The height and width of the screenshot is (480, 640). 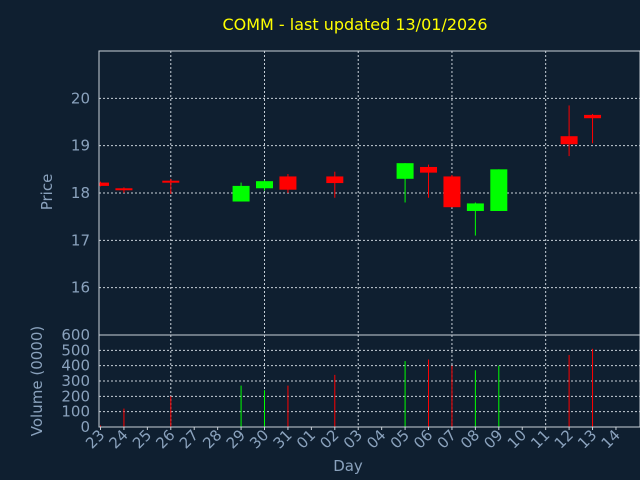 I want to click on volume-tick-label: 500, so click(x=75, y=350).